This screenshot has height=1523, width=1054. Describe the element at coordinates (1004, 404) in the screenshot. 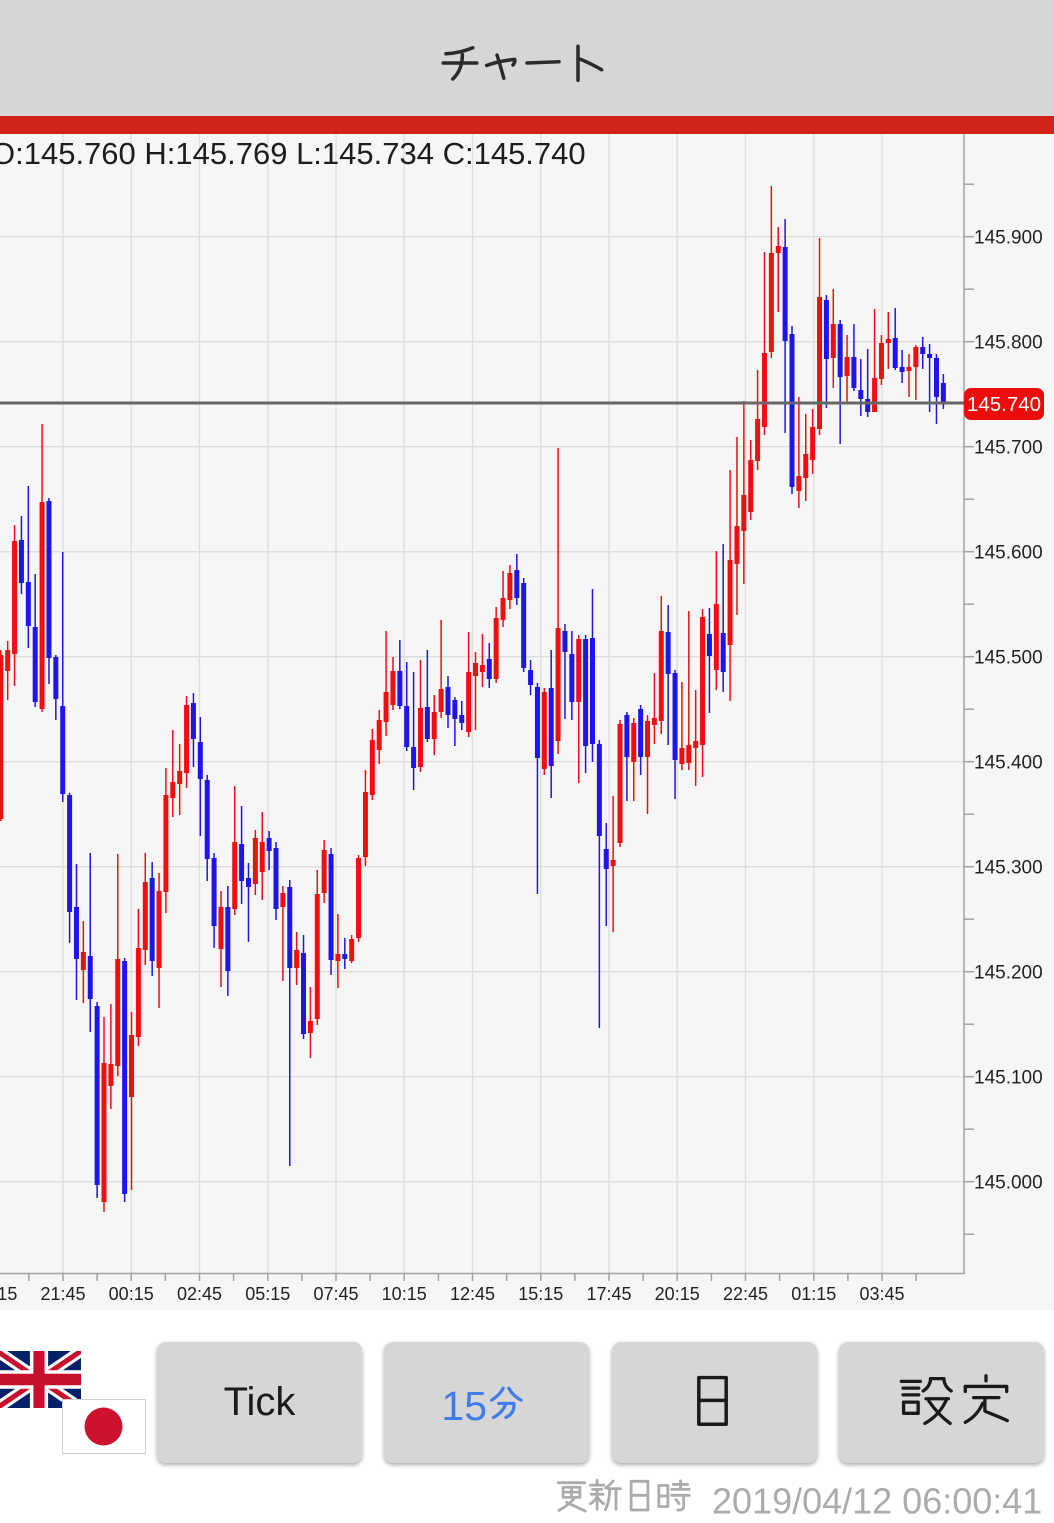

I see `svg-text: 145.740` at that location.